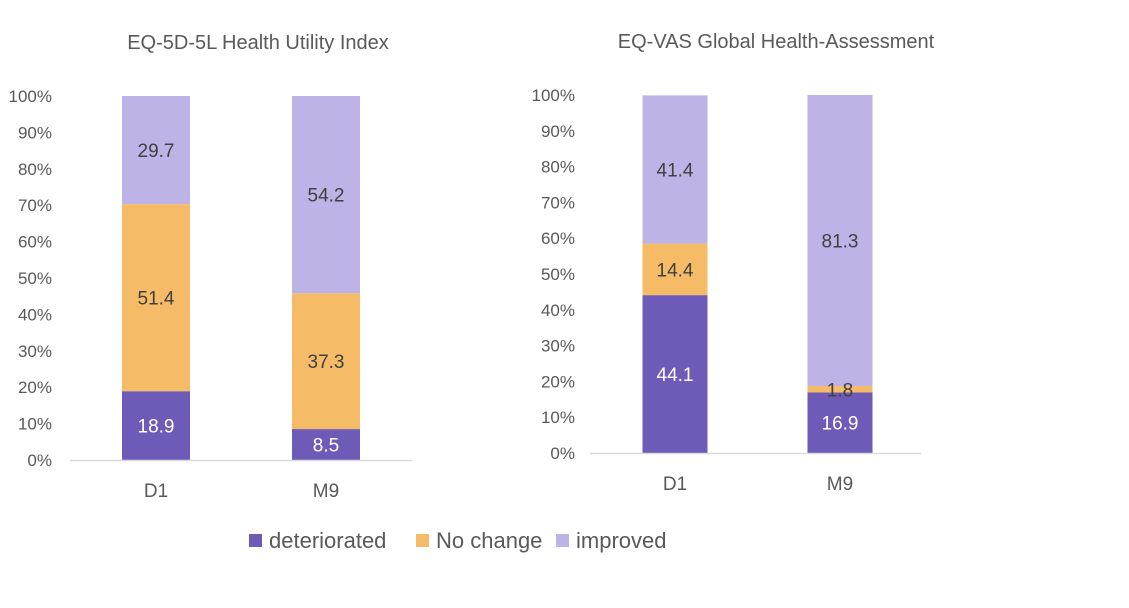 This screenshot has height=608, width=1129. I want to click on chart-title: EQ-5D-5L Health Utility Index, so click(258, 43).